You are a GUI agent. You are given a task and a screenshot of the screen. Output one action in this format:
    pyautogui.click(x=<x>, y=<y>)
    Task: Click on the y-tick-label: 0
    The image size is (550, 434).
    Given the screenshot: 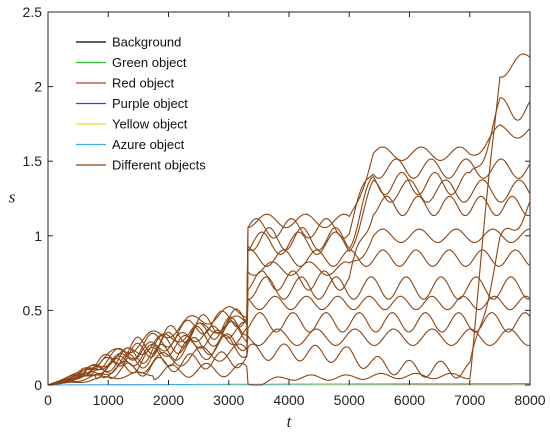 What is the action you would take?
    pyautogui.click(x=38, y=385)
    